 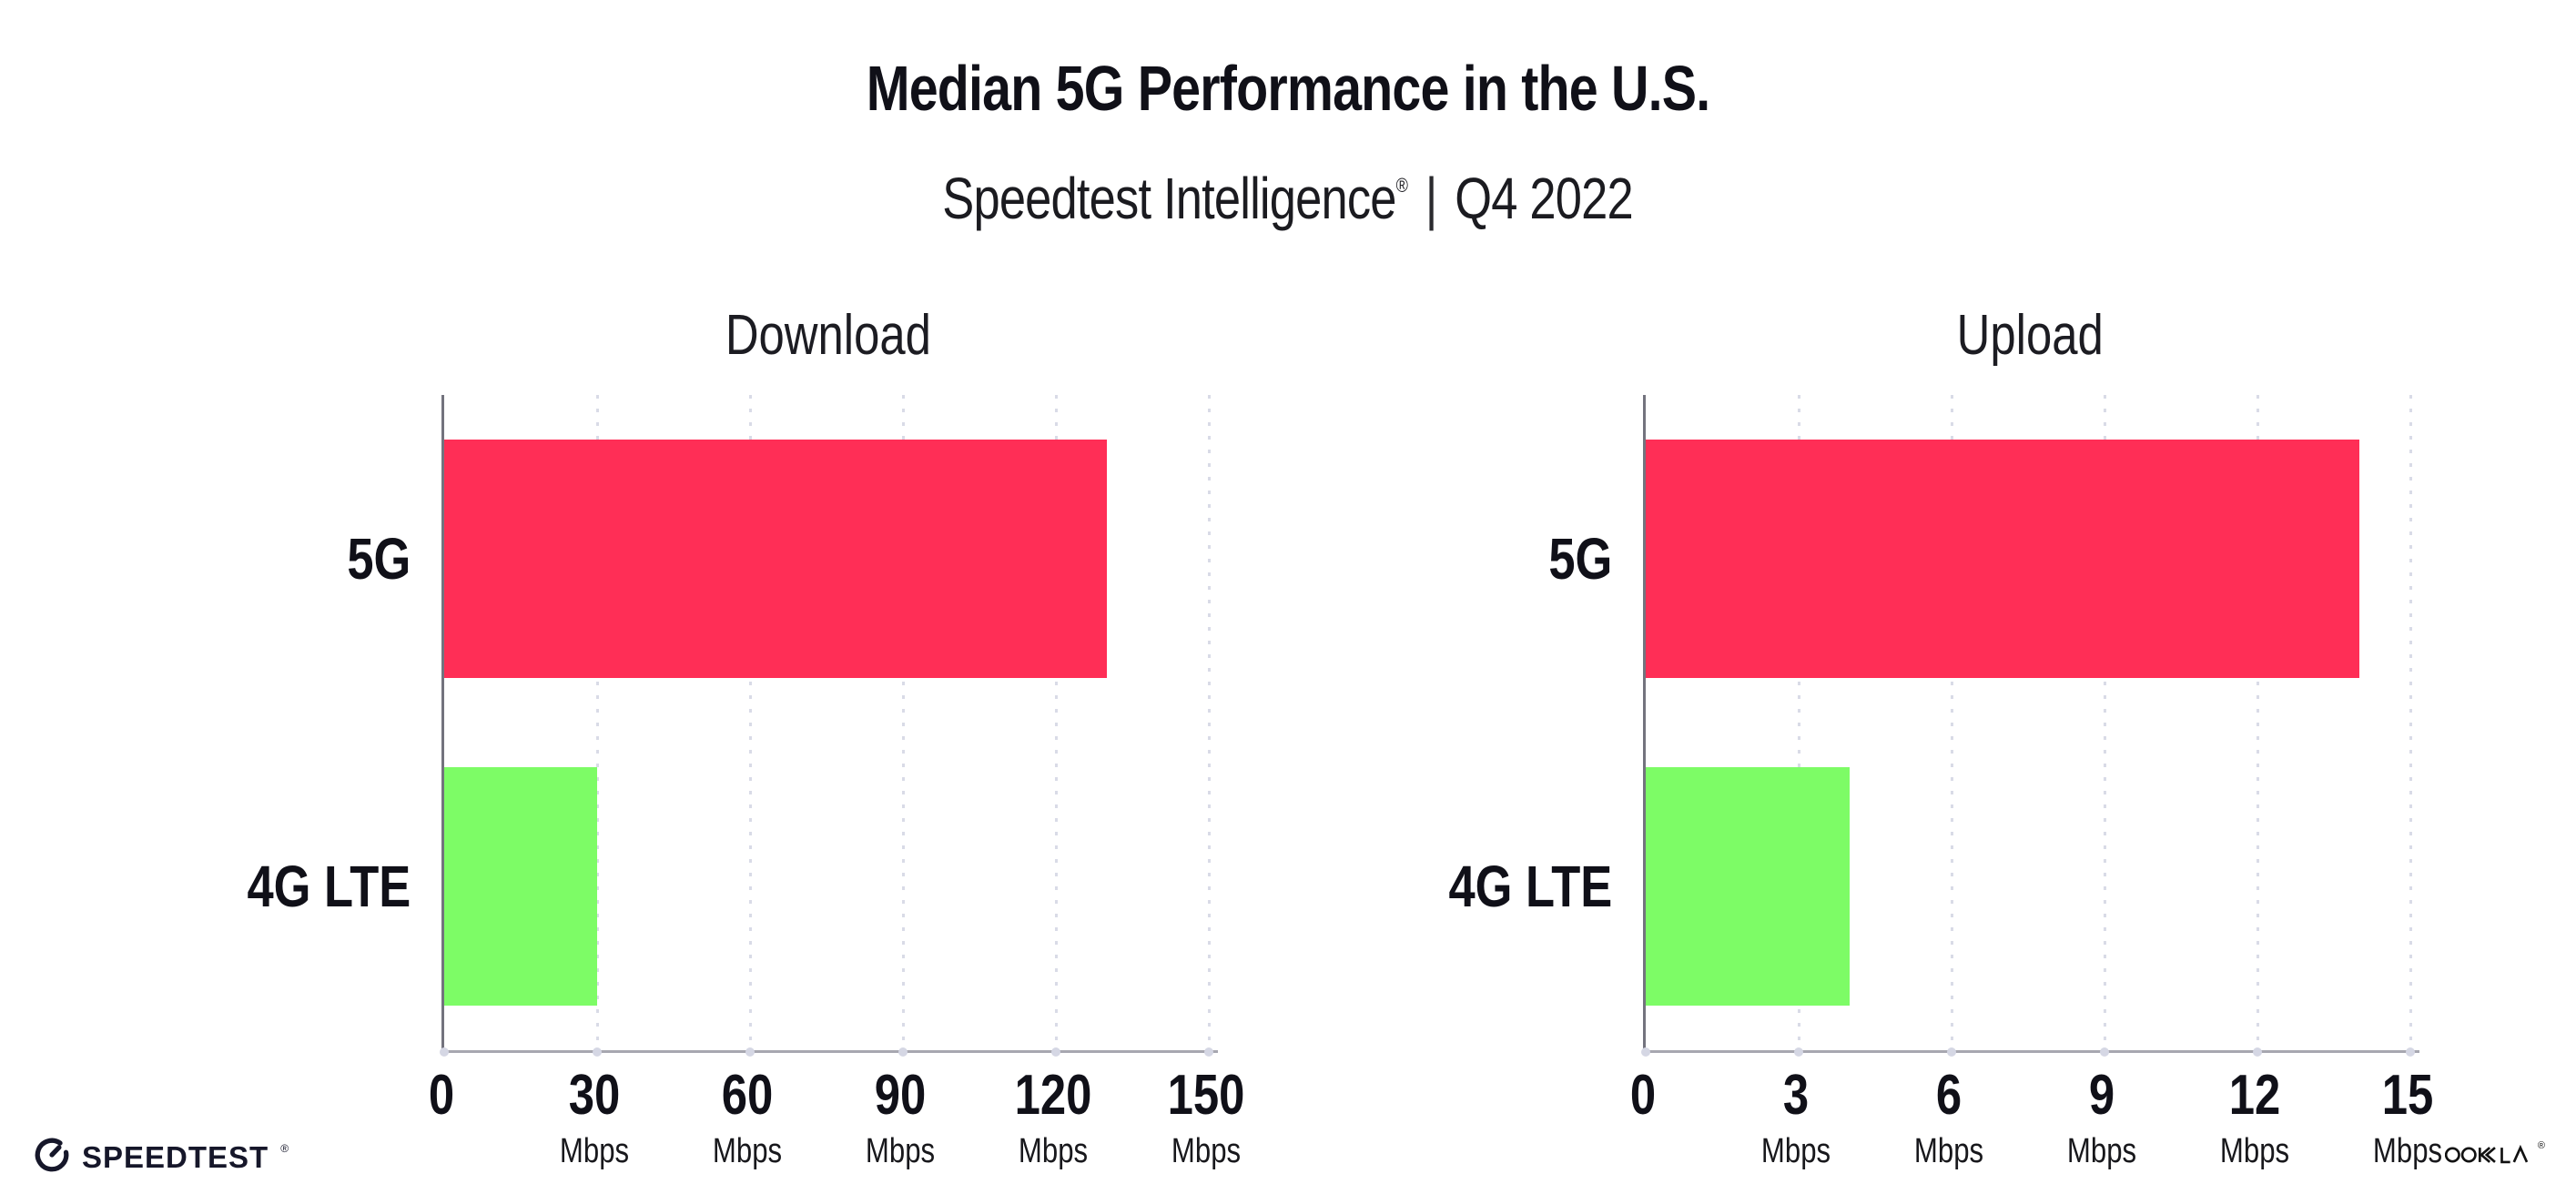 I want to click on x-tick-value: 120, so click(x=1053, y=1095).